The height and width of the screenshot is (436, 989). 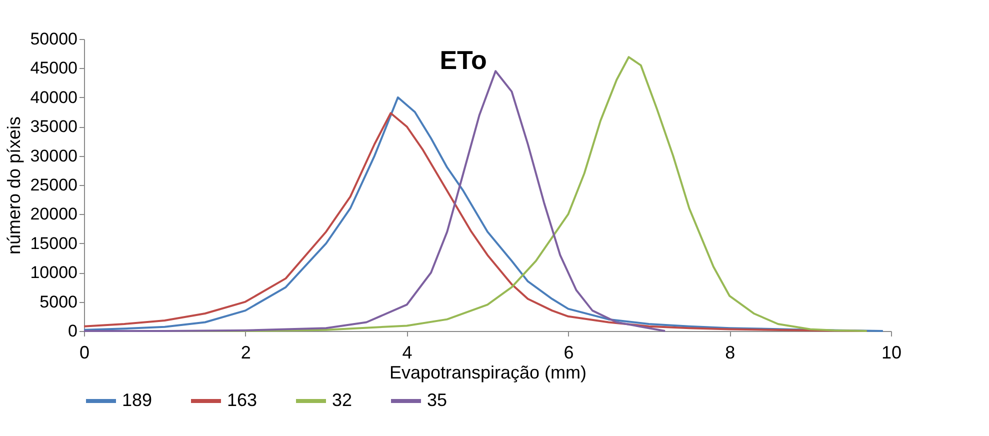 What do you see at coordinates (54, 156) in the screenshot?
I see `y-tick-label: 30000` at bounding box center [54, 156].